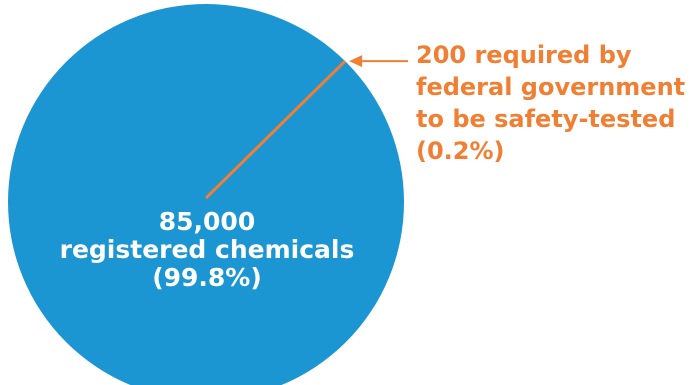 The image size is (693, 385). Describe the element at coordinates (356, 61) in the screenshot. I see `callout-arrow-head` at that location.